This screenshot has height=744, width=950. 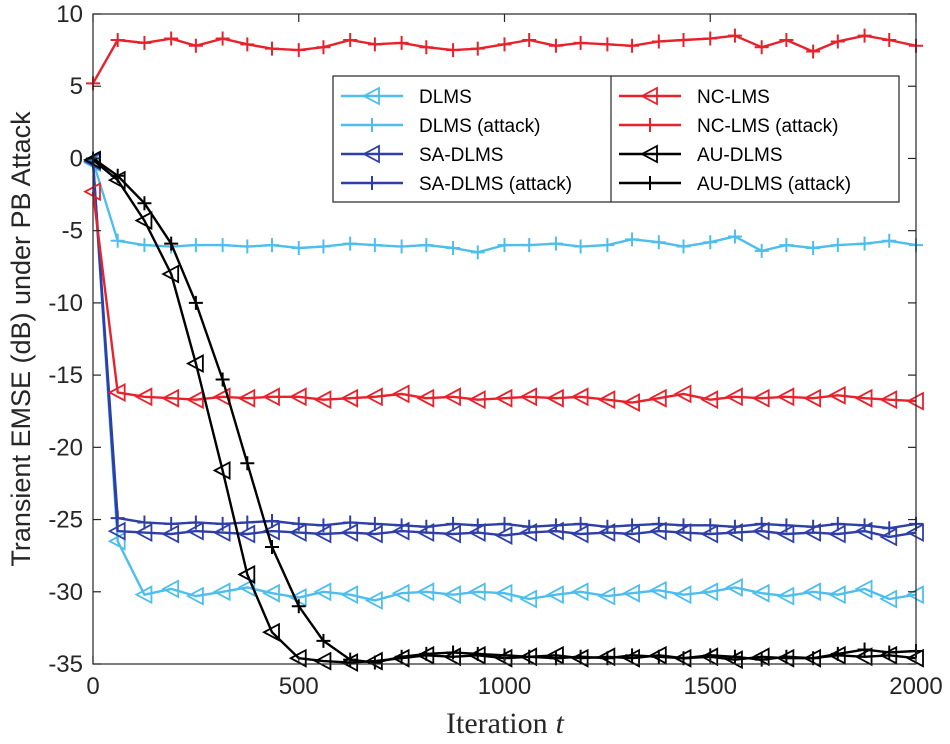 What do you see at coordinates (422, 155) in the screenshot?
I see `legend-entry-sa-dlms: SA-DLMS` at bounding box center [422, 155].